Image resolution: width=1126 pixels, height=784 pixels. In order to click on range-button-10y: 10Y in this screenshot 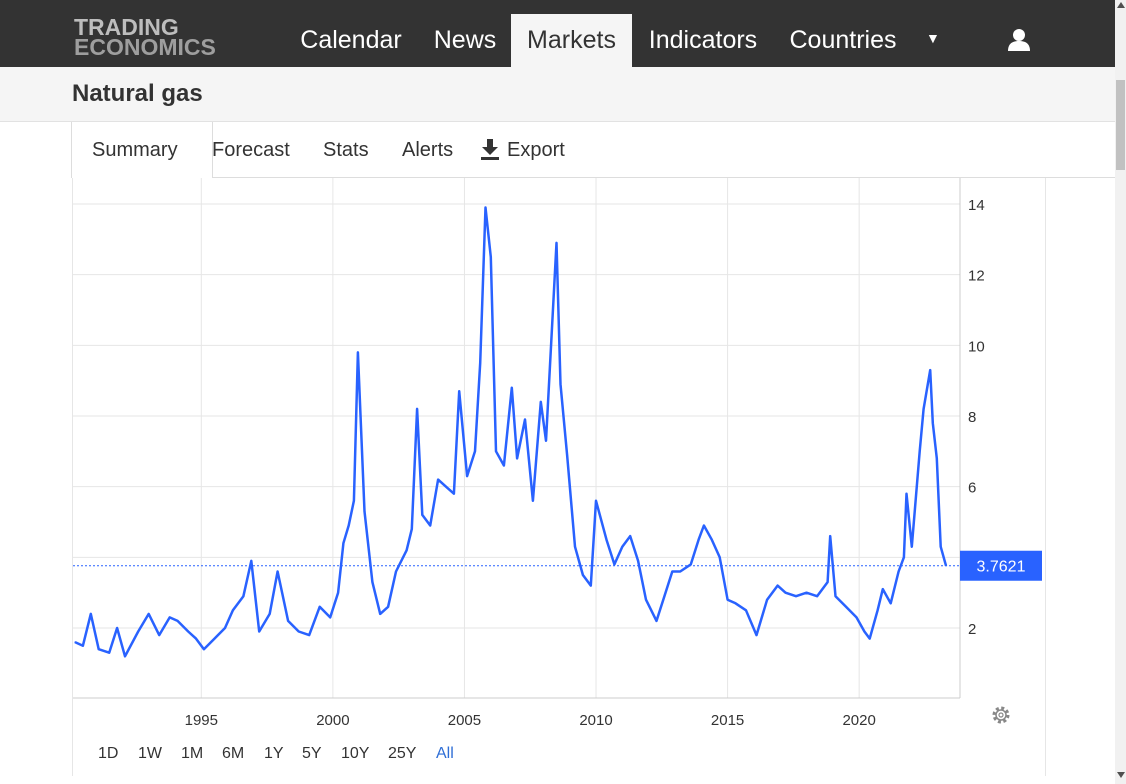, I will do `click(355, 753)`.